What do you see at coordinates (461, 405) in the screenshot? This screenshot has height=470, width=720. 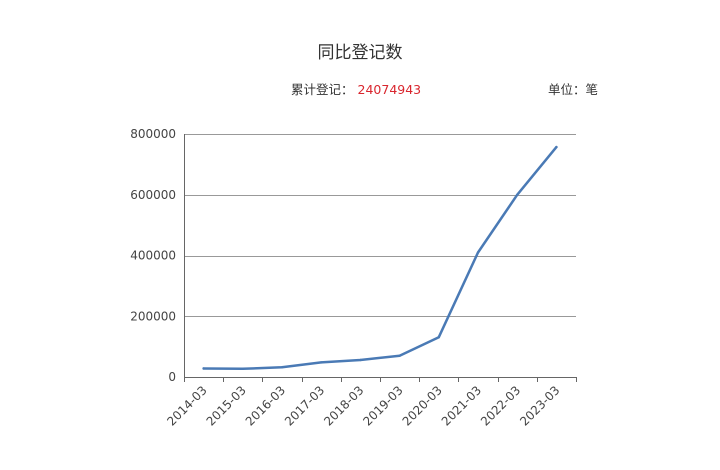 I see `x-tick-label: 2021-03` at bounding box center [461, 405].